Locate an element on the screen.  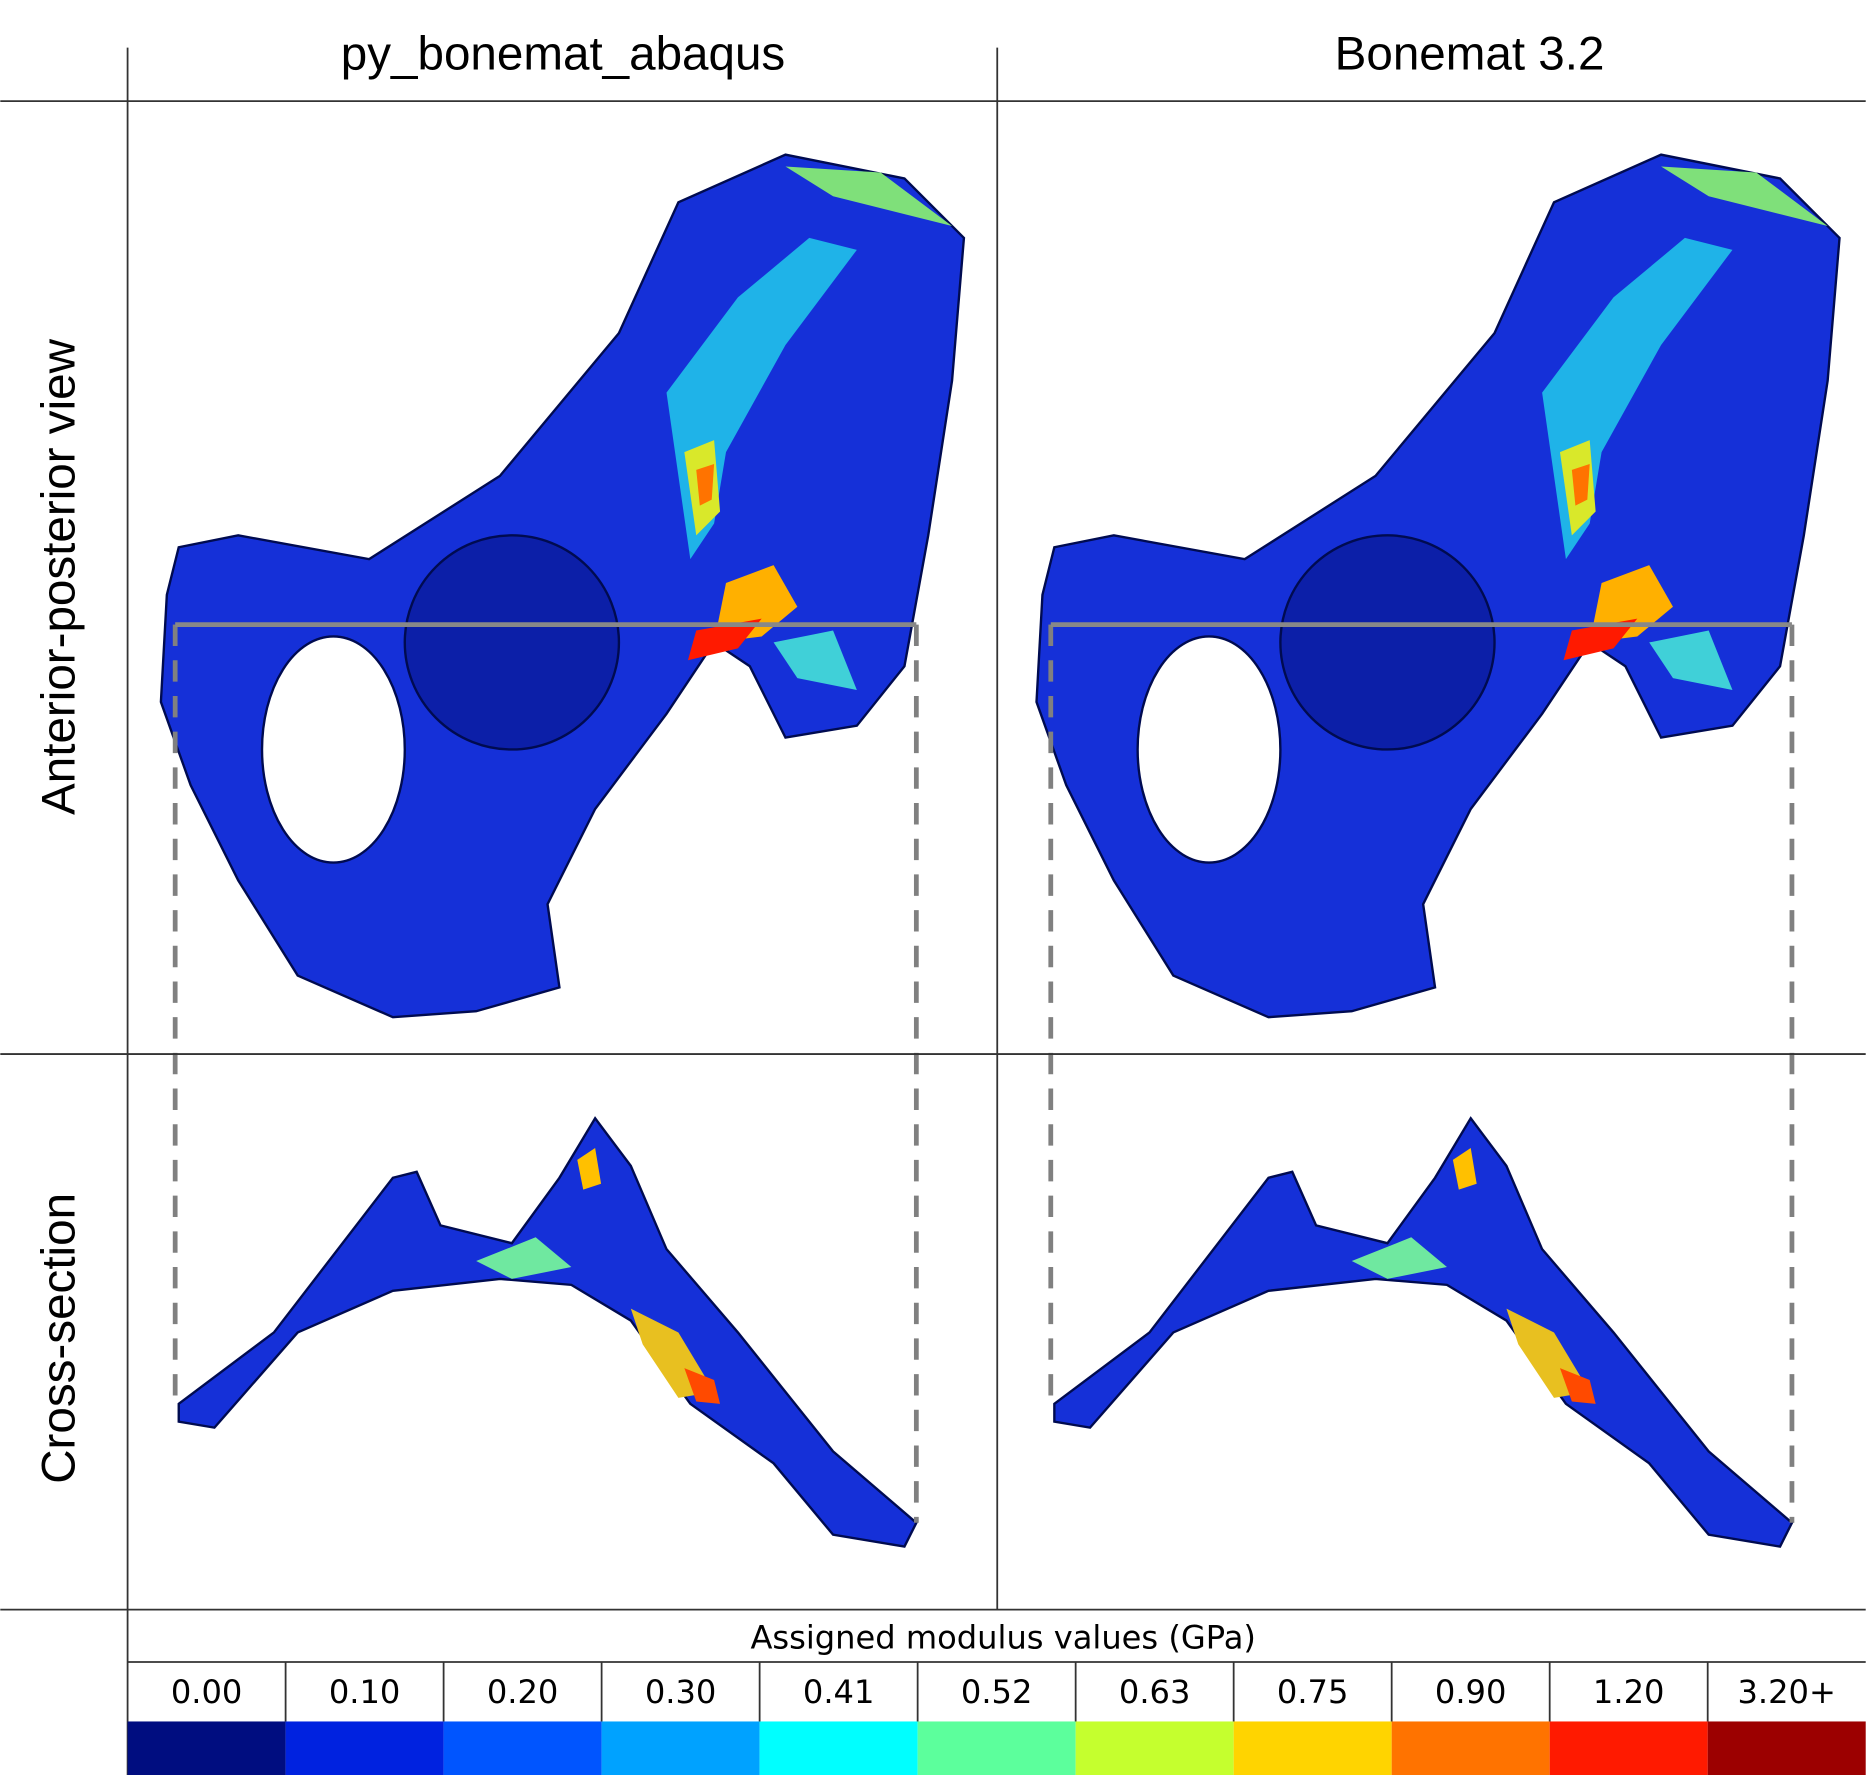
legend-label: 0.00 is located at coordinates (207, 1692).